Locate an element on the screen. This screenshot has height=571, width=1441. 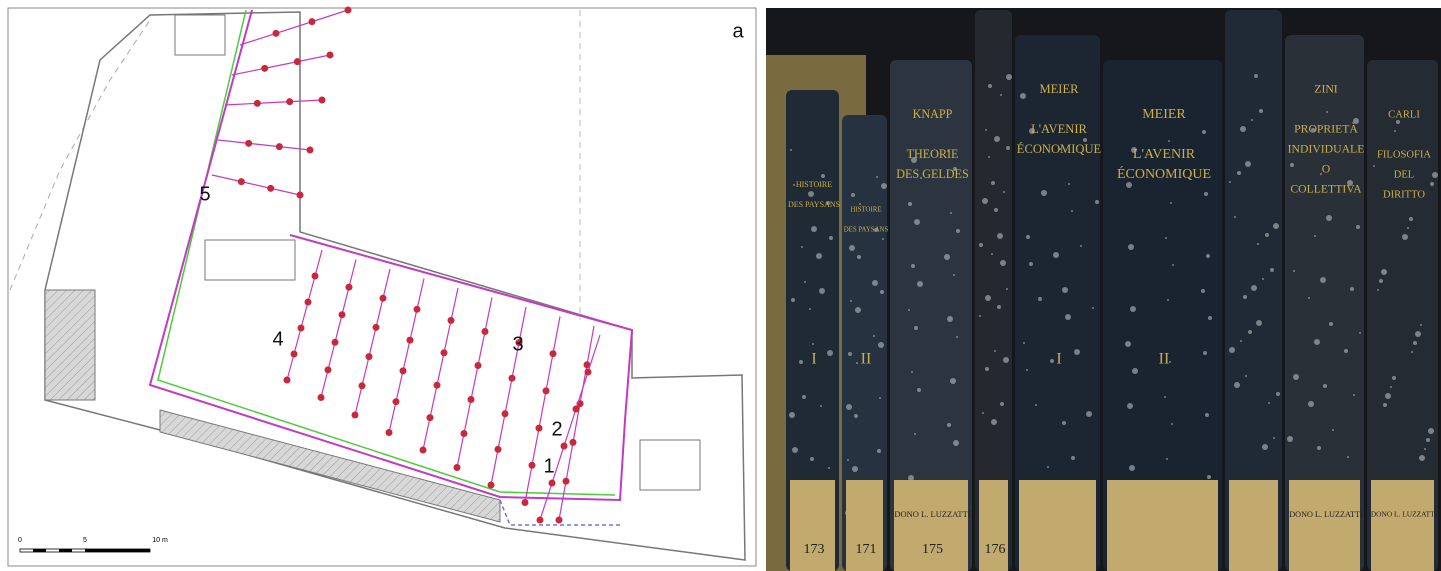
shaft is located at coordinates (200, 35).